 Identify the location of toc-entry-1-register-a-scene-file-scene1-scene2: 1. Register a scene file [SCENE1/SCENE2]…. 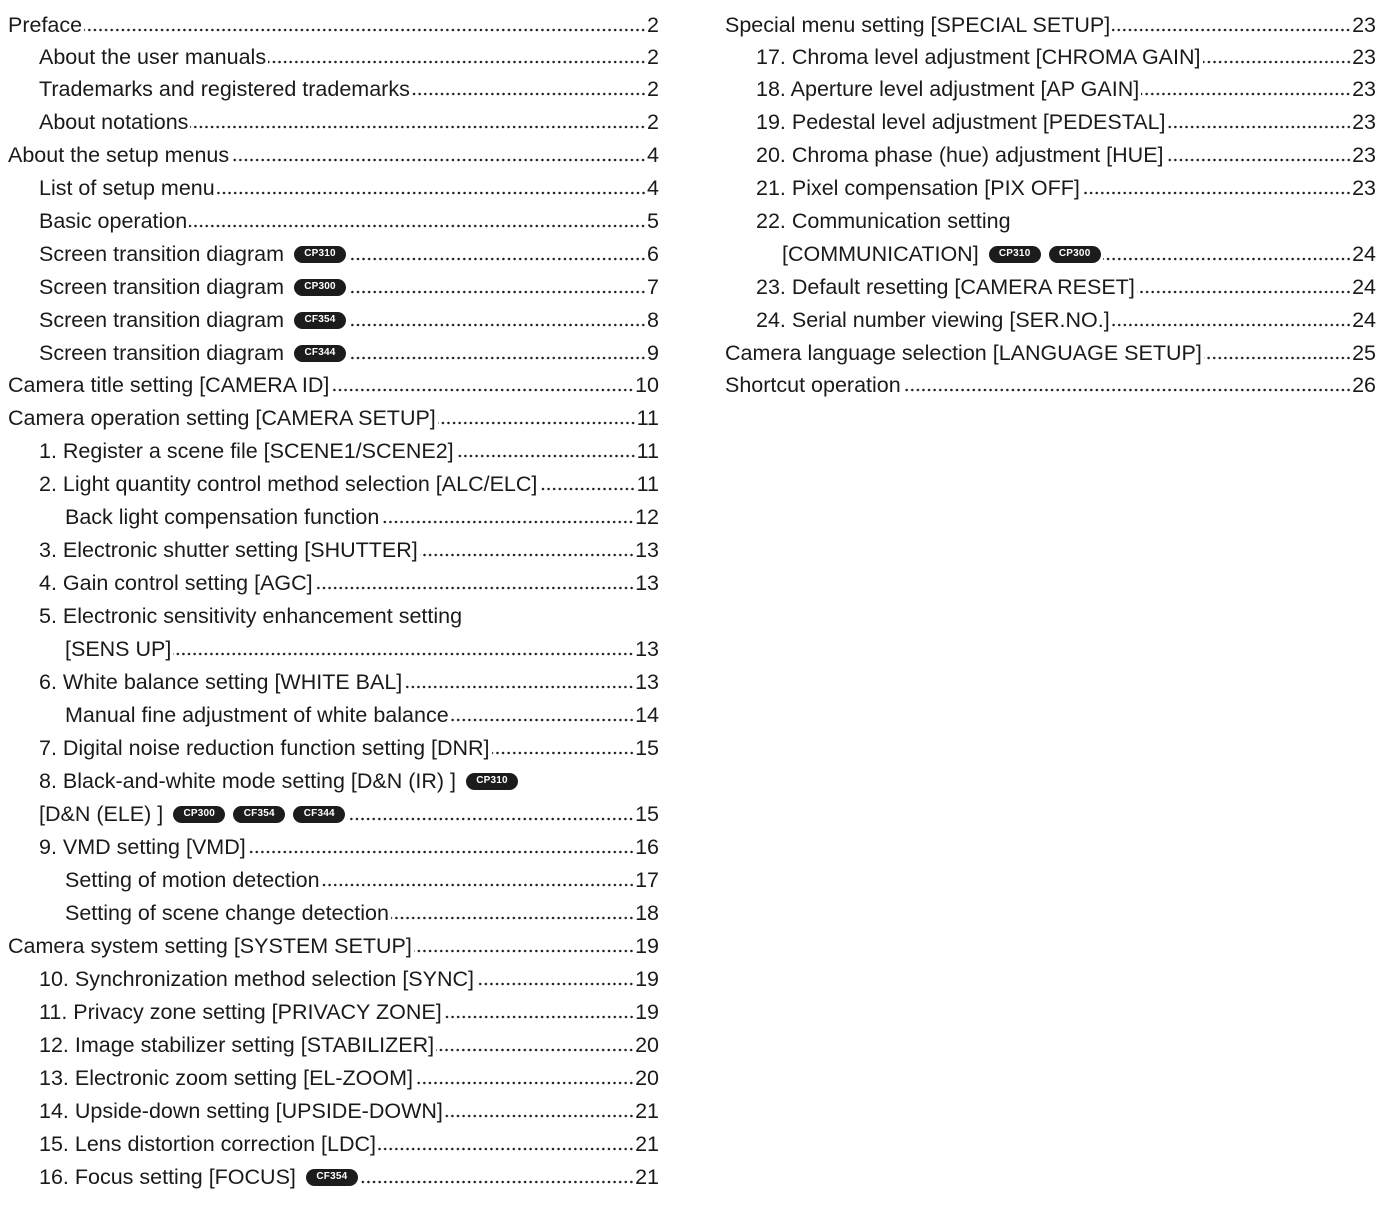
(333, 448).